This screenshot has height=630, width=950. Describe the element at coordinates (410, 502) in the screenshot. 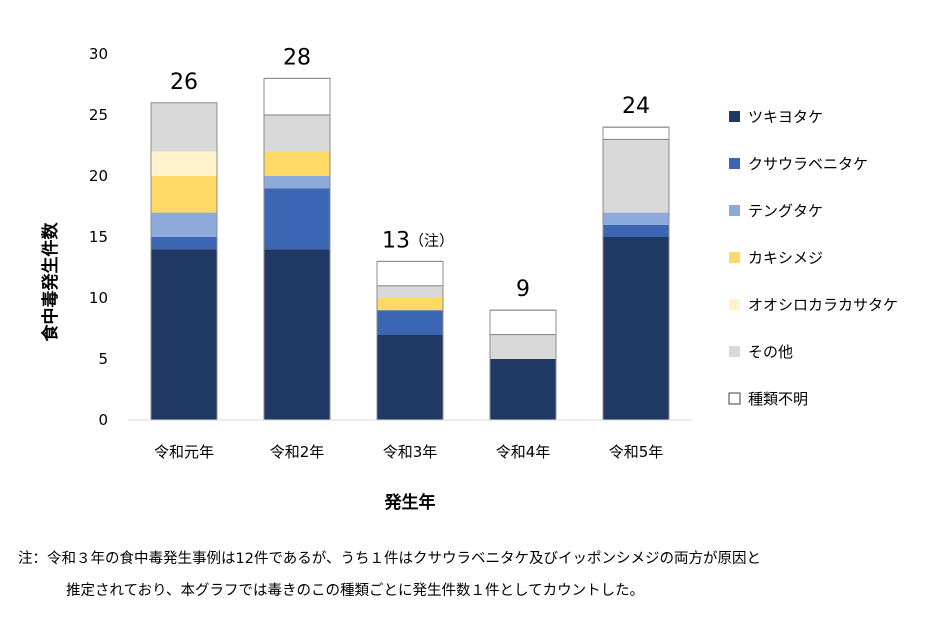

I see `x-axis-title: 発生年` at that location.